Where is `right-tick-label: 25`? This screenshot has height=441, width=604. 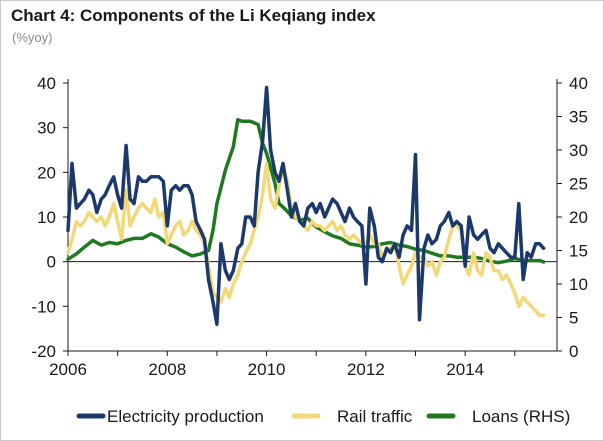 right-tick-label: 25 is located at coordinates (578, 184).